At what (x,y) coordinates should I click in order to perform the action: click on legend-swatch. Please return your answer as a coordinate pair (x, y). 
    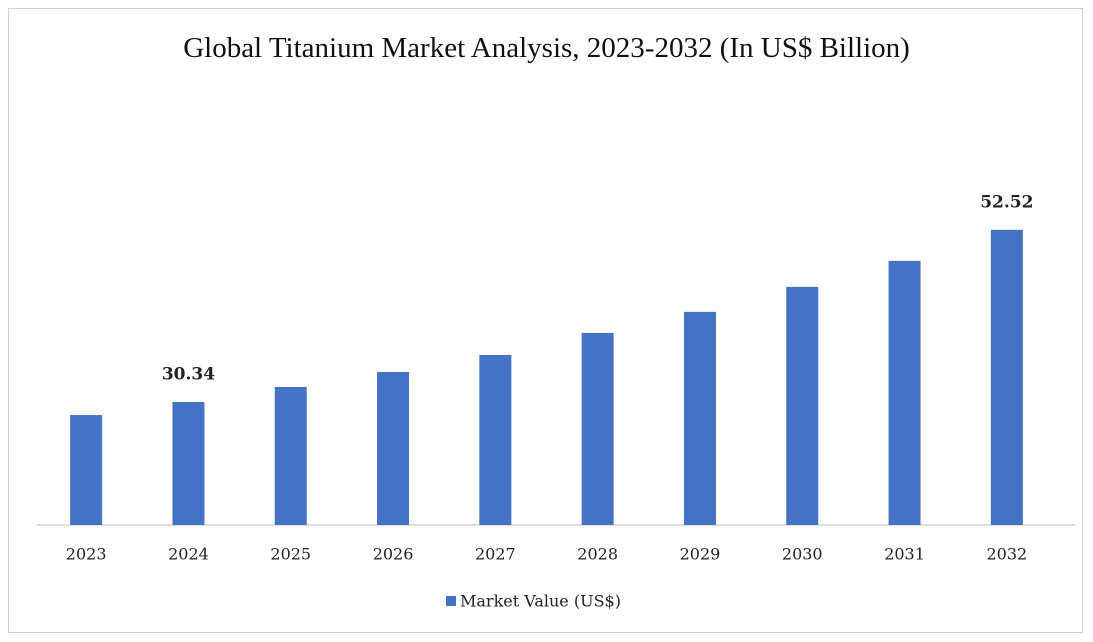
    Looking at the image, I should click on (451, 601).